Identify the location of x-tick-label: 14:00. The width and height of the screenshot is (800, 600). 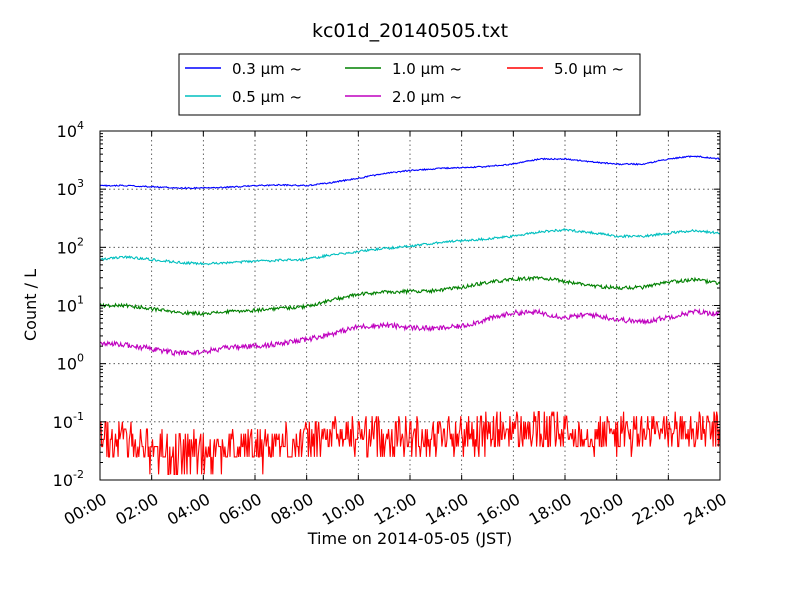
(446, 509).